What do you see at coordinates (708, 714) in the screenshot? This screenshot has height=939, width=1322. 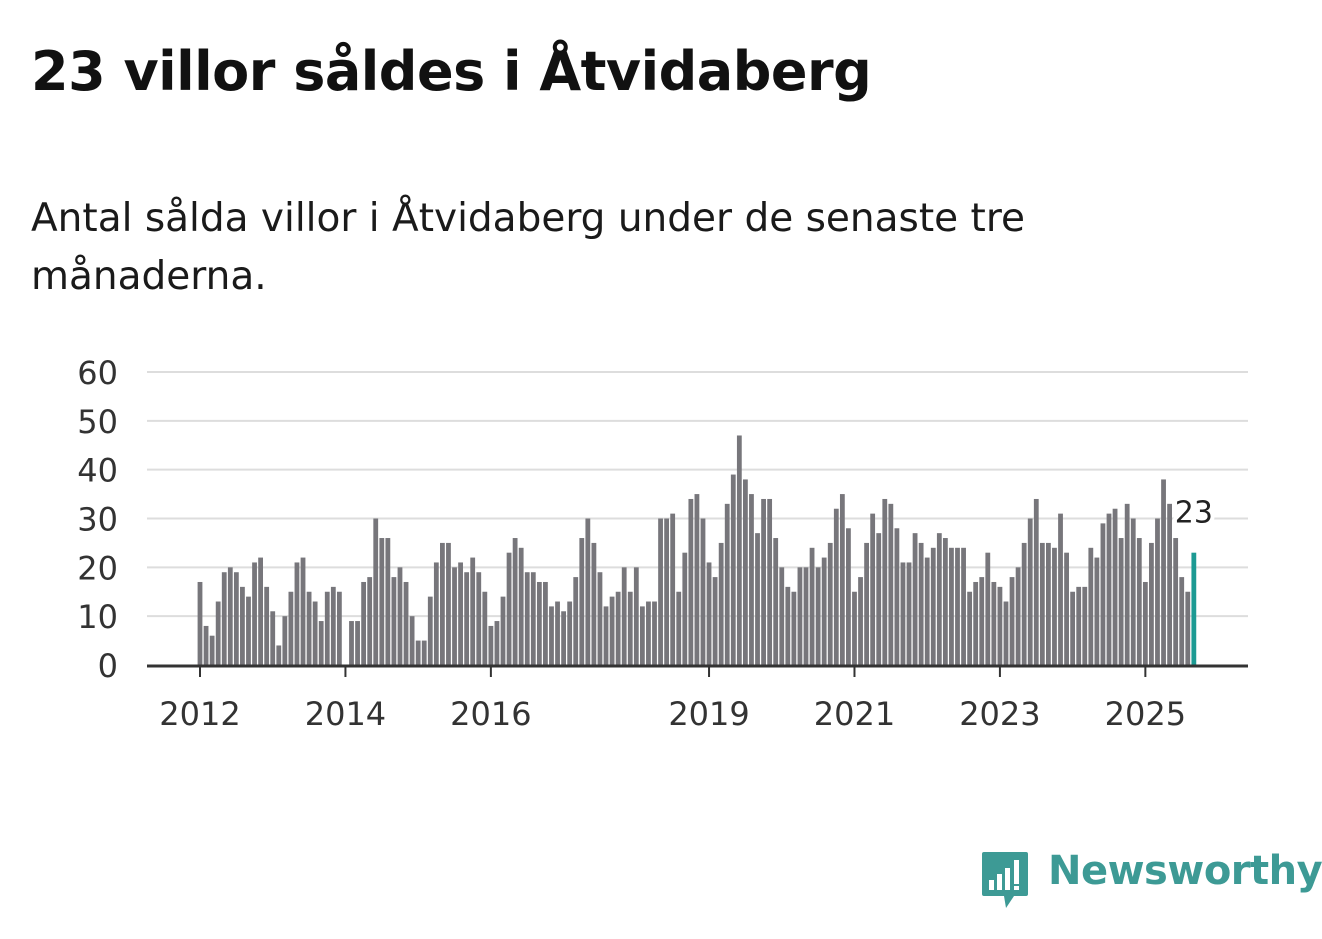 I see `x-tick-label: 2019` at bounding box center [708, 714].